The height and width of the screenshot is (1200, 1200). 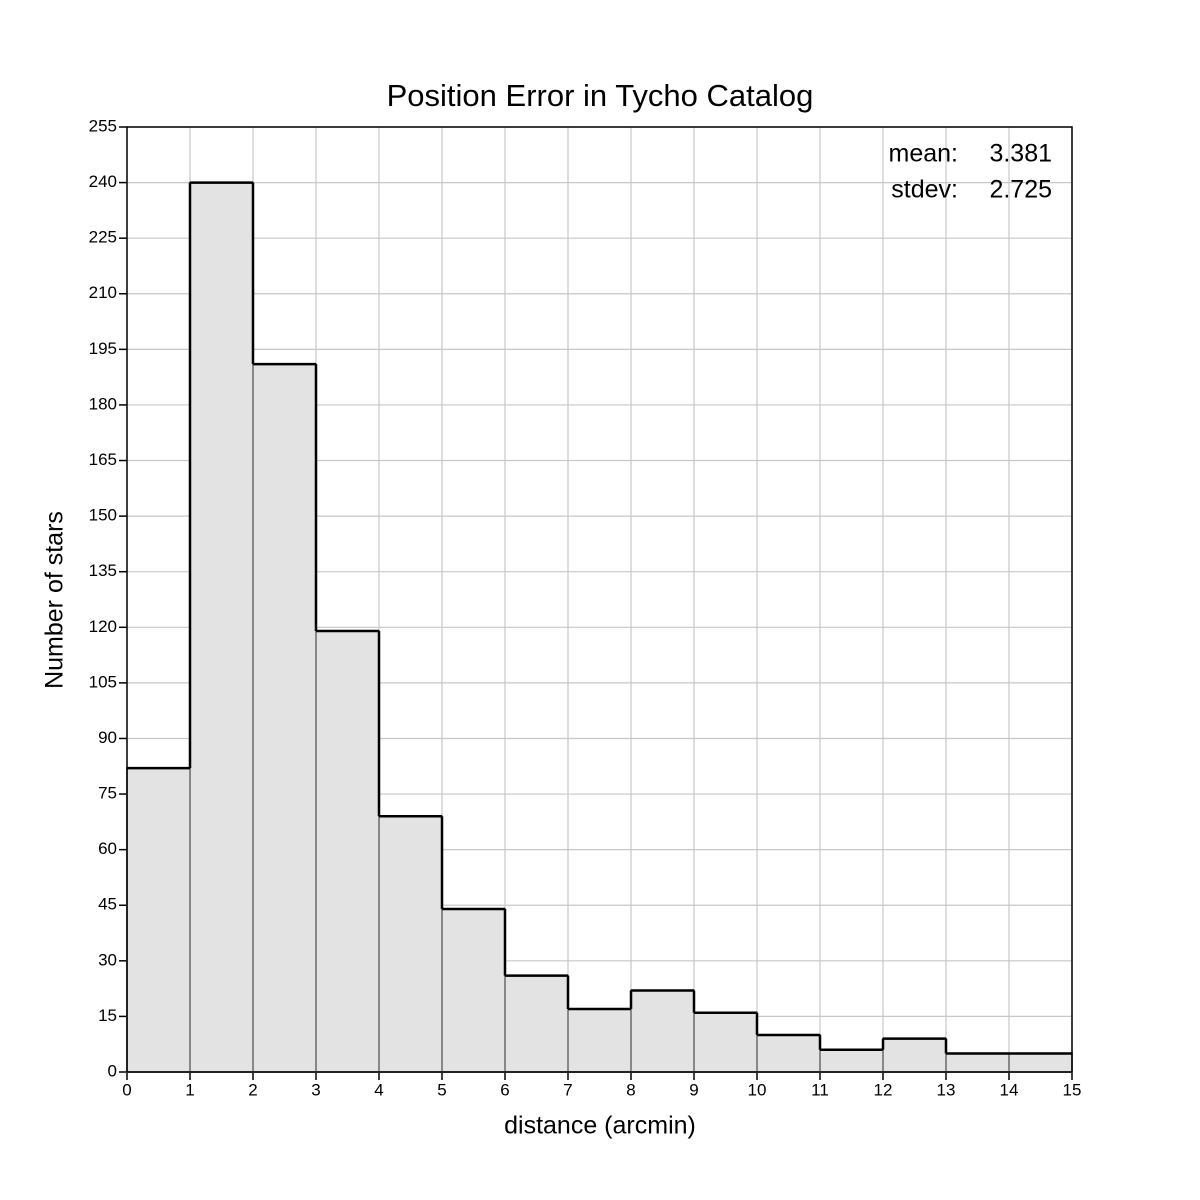 What do you see at coordinates (1020, 190) in the screenshot?
I see `annotation-value: 2.725` at bounding box center [1020, 190].